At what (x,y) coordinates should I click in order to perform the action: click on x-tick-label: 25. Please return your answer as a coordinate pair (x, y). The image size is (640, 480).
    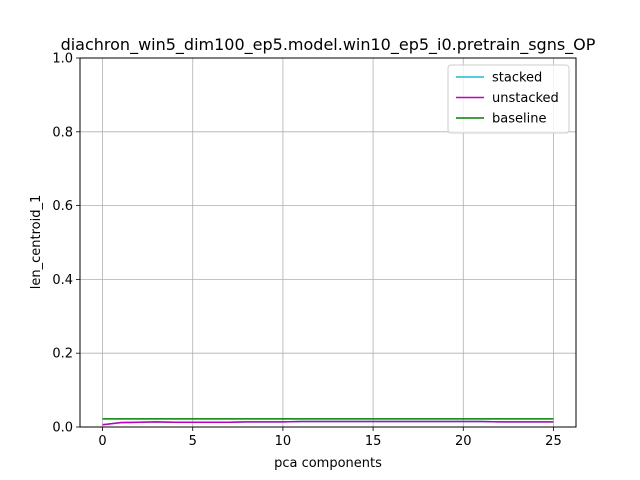
    Looking at the image, I should click on (553, 441).